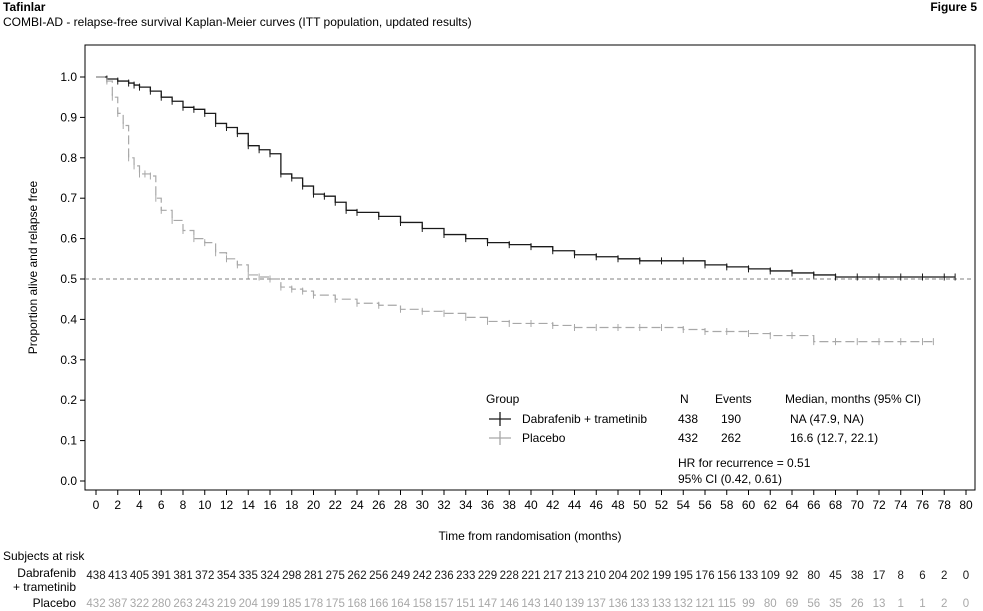 This screenshot has height=611, width=983. I want to click on x-tick-label: 26, so click(379, 505).